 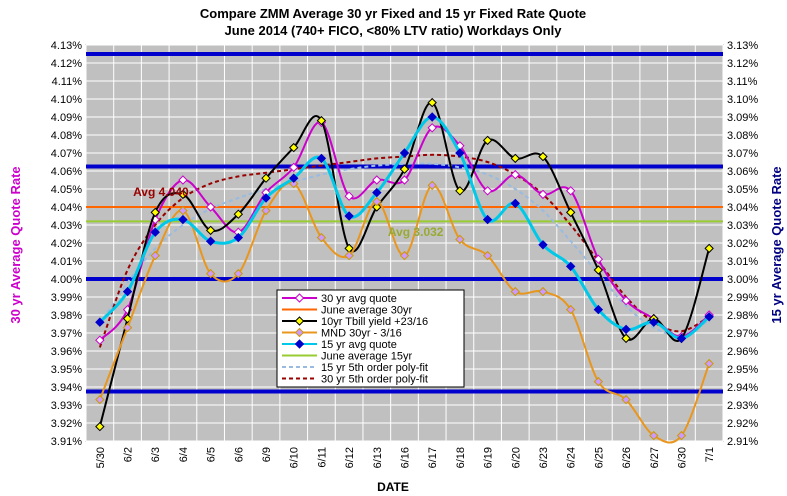 I want to click on legend-entry-label: June average 15yr, so click(x=366, y=357).